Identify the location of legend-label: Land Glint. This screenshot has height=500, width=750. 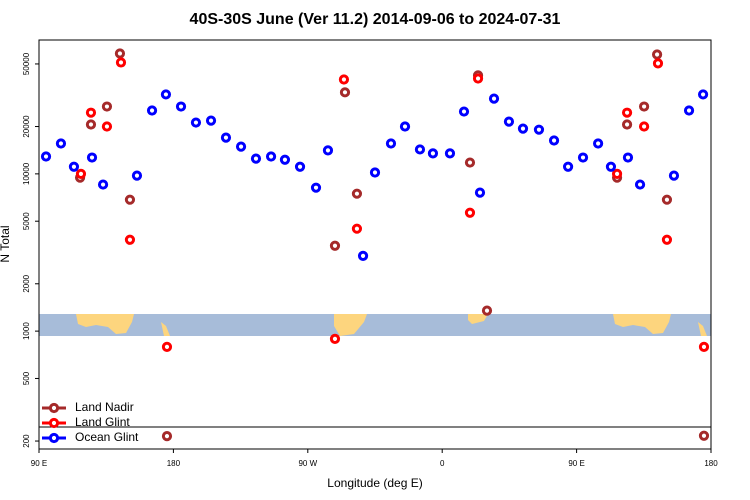
(102, 422).